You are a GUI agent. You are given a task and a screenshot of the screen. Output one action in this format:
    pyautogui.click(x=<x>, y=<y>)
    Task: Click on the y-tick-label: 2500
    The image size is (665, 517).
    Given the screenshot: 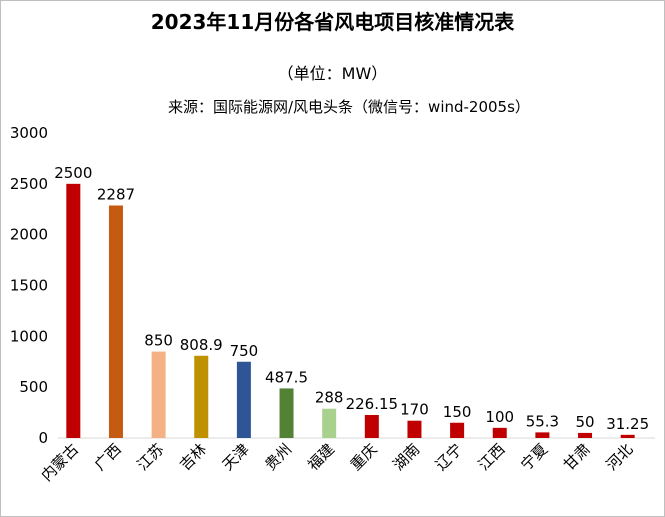 What is the action you would take?
    pyautogui.click(x=29, y=184)
    